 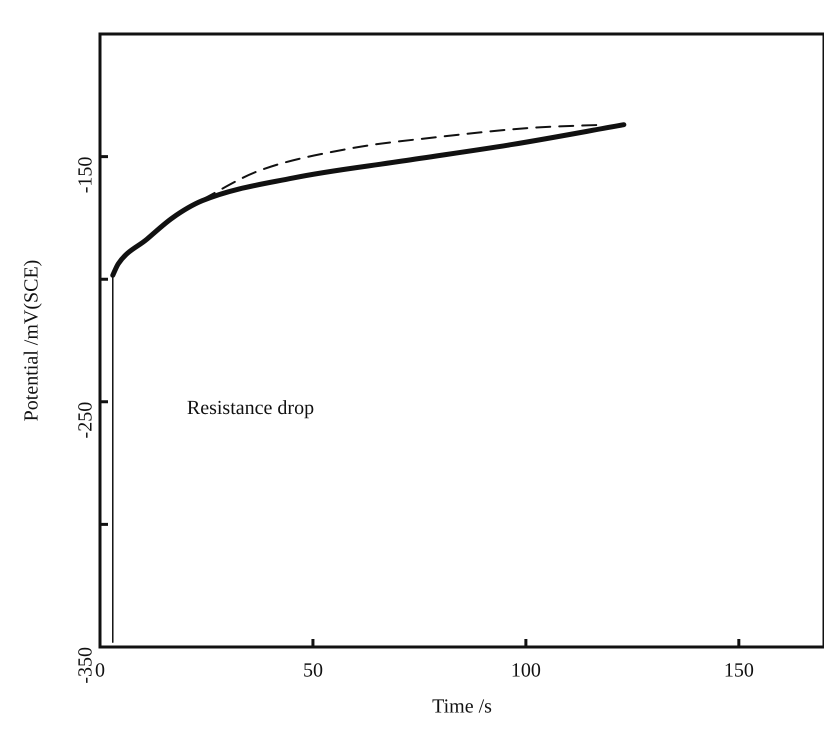 I want to click on x-tick-label: 100, so click(x=525, y=670).